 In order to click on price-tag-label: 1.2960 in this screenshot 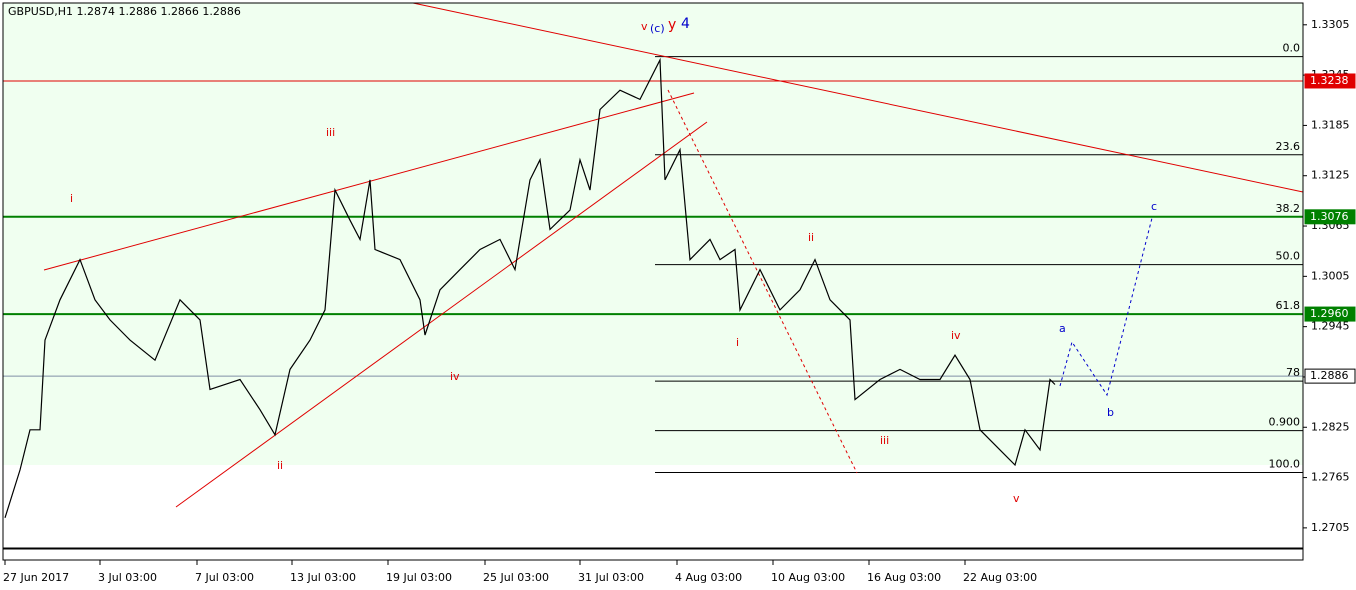, I will do `click(1329, 313)`.